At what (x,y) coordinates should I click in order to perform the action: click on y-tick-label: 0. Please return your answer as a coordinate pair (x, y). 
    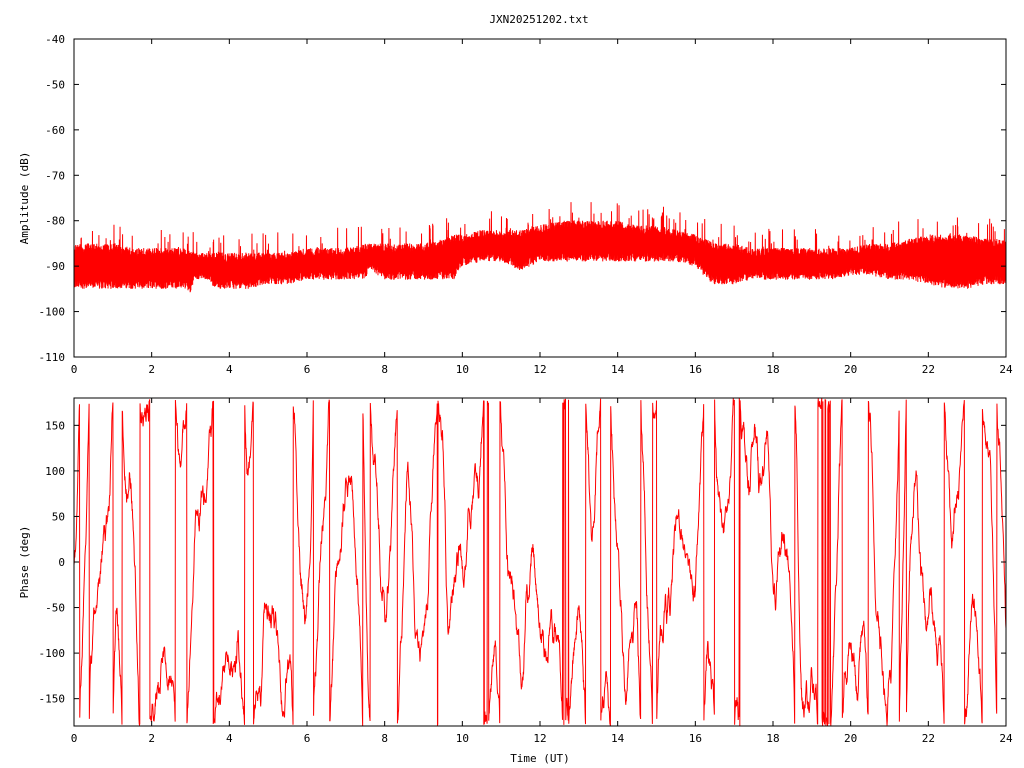
    Looking at the image, I should click on (61, 562).